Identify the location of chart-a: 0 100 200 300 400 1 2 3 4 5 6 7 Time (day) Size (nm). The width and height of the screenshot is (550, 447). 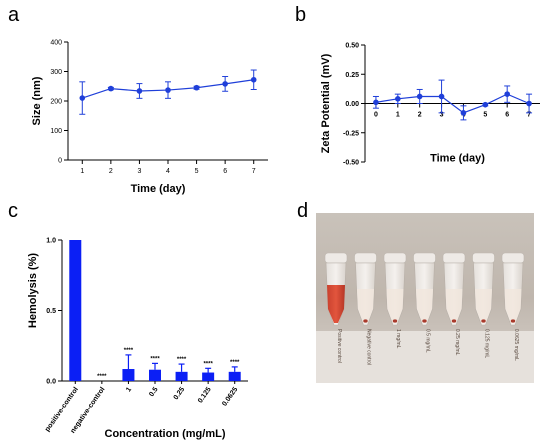
(149, 117).